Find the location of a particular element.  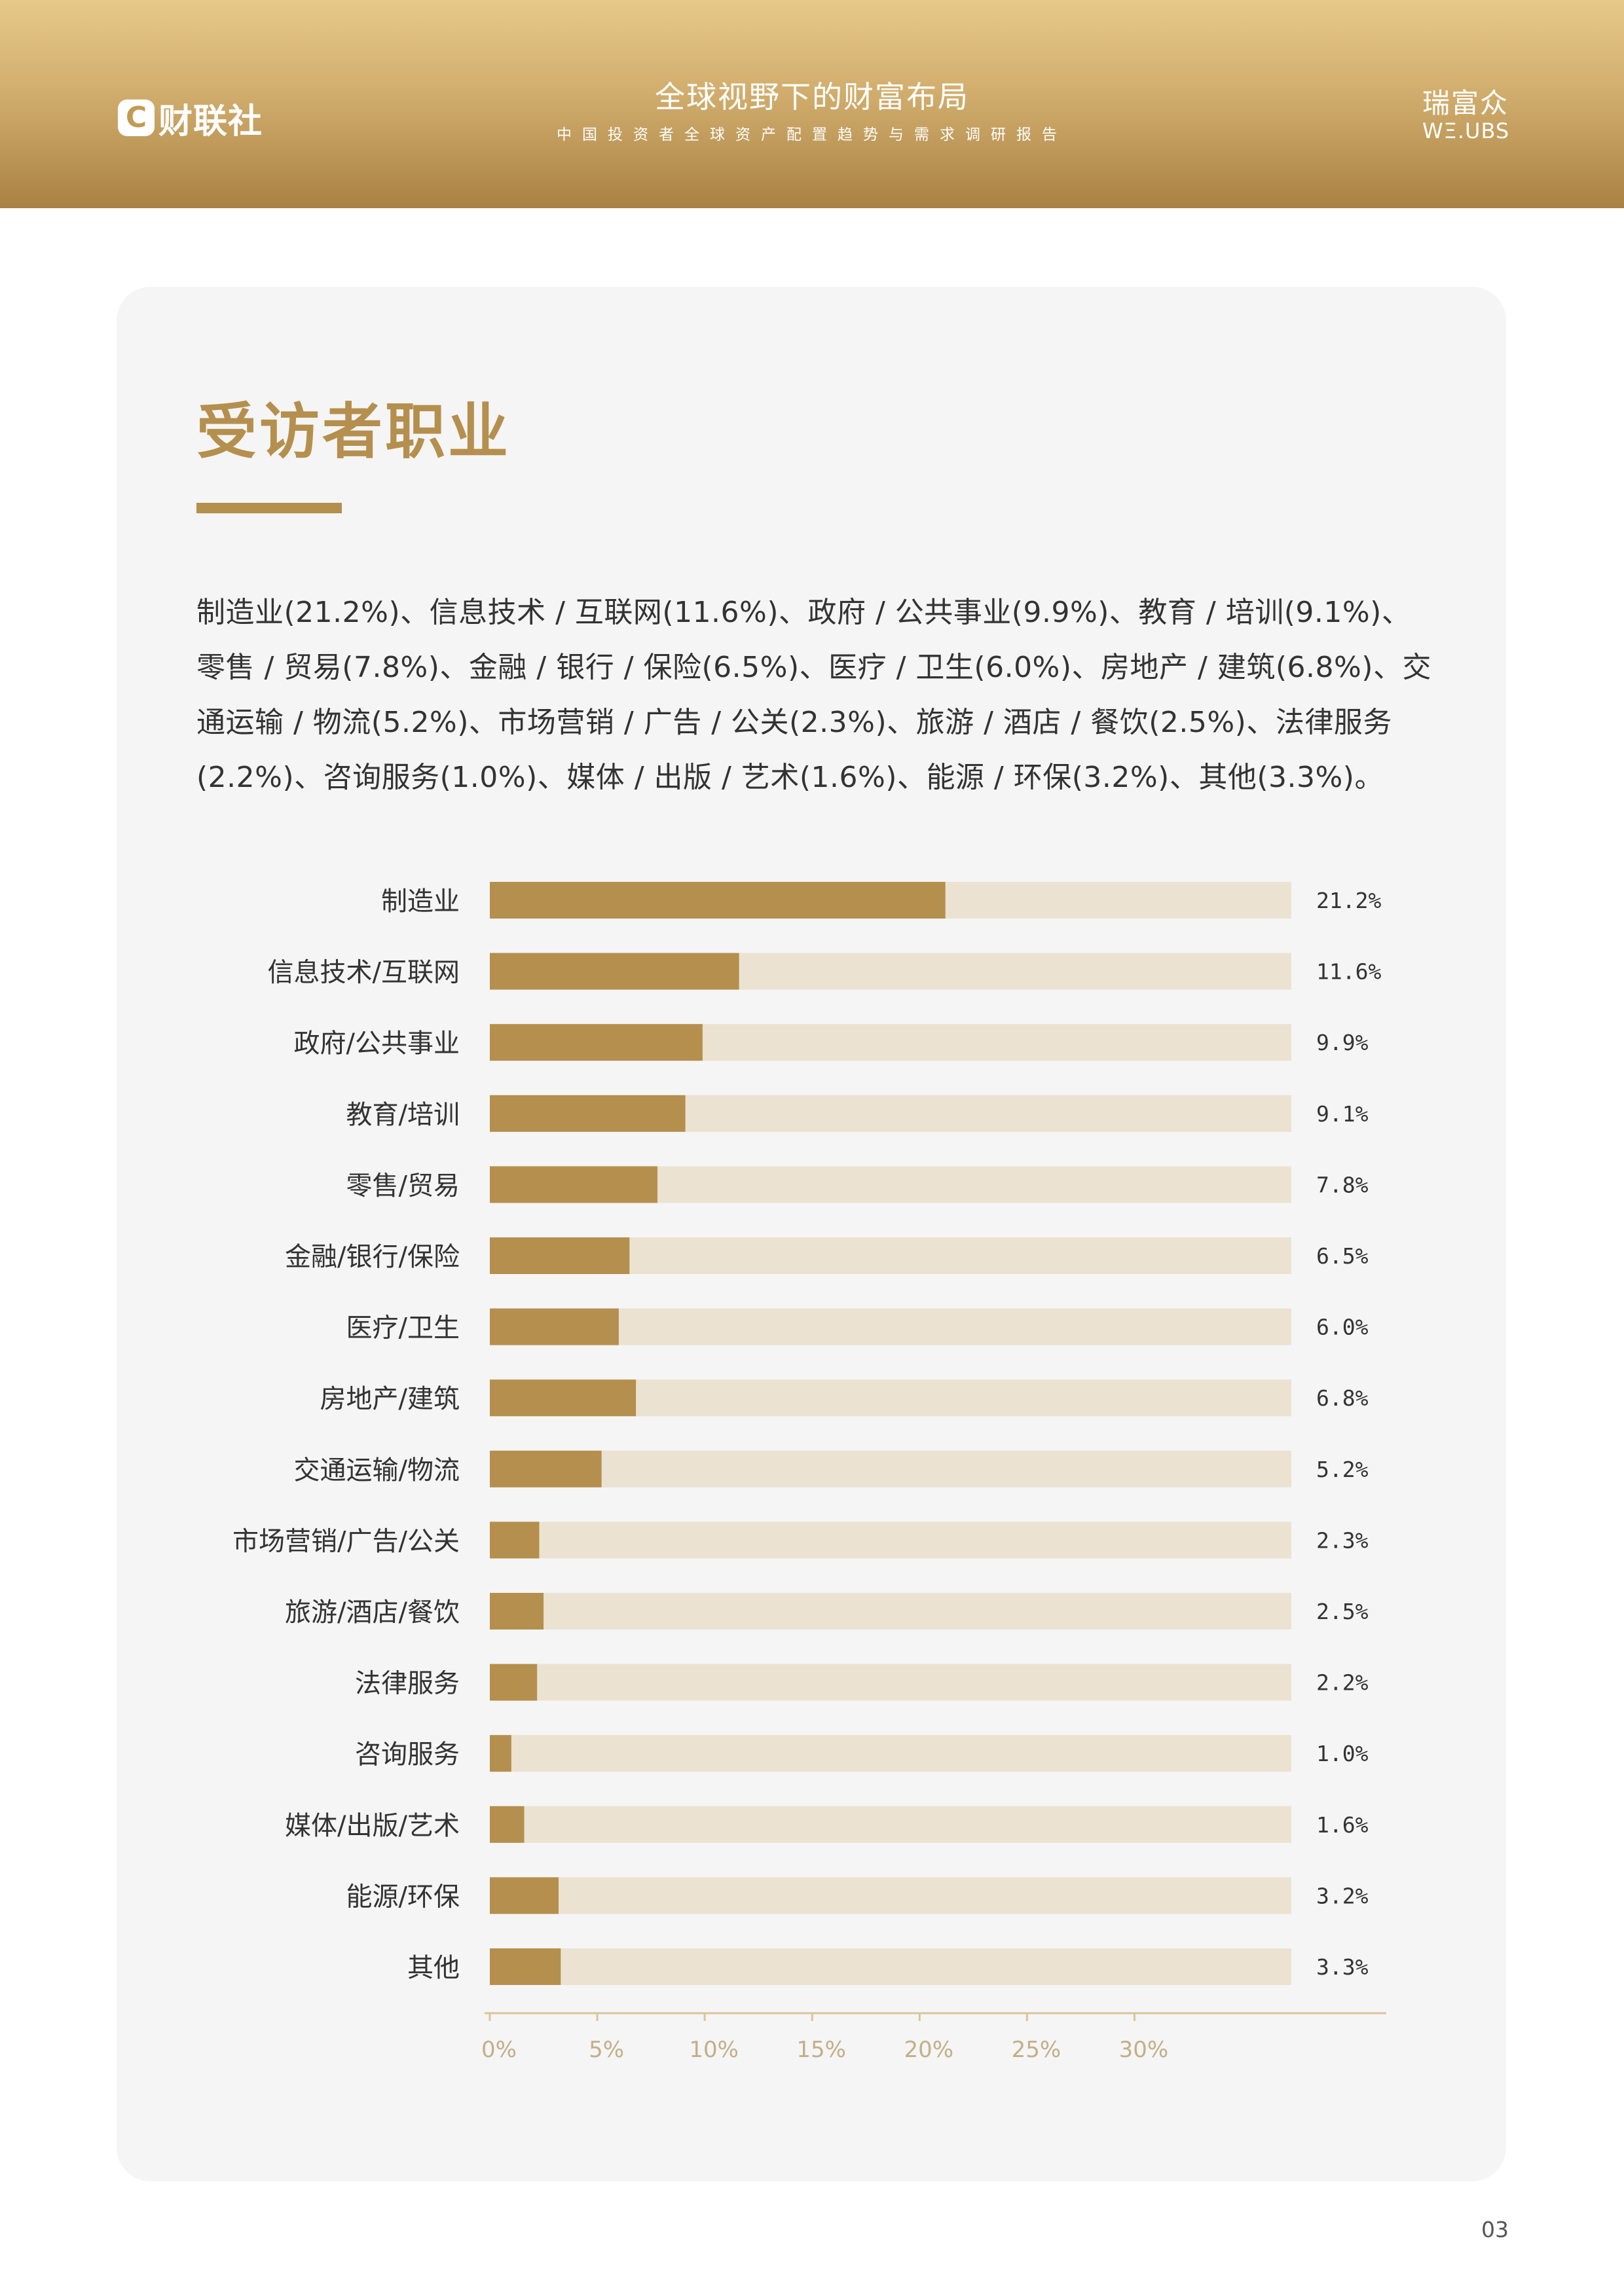

section-title: 受访者职业 is located at coordinates (353, 432).